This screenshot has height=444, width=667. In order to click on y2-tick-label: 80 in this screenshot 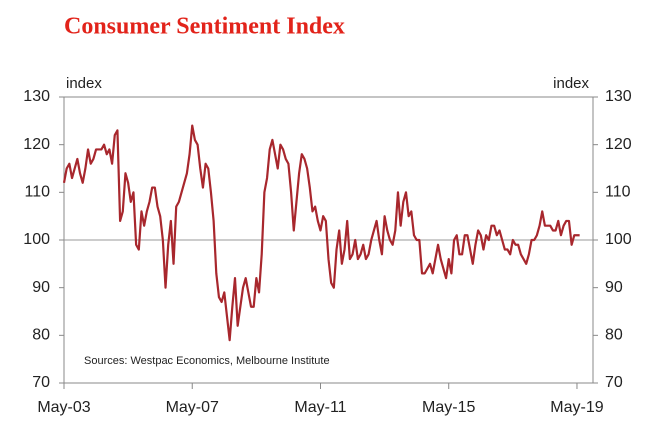, I will do `click(614, 335)`.